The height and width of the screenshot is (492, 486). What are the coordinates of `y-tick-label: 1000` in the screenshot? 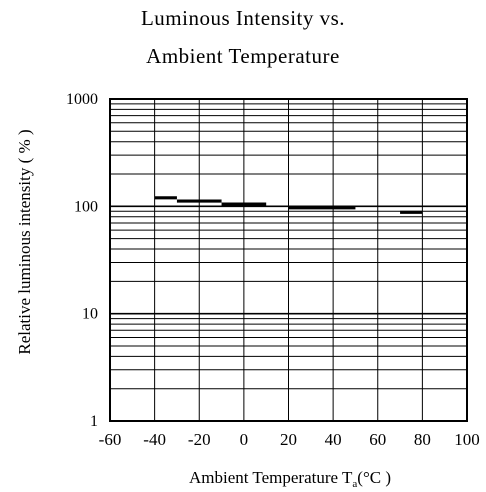 It's located at (82, 99).